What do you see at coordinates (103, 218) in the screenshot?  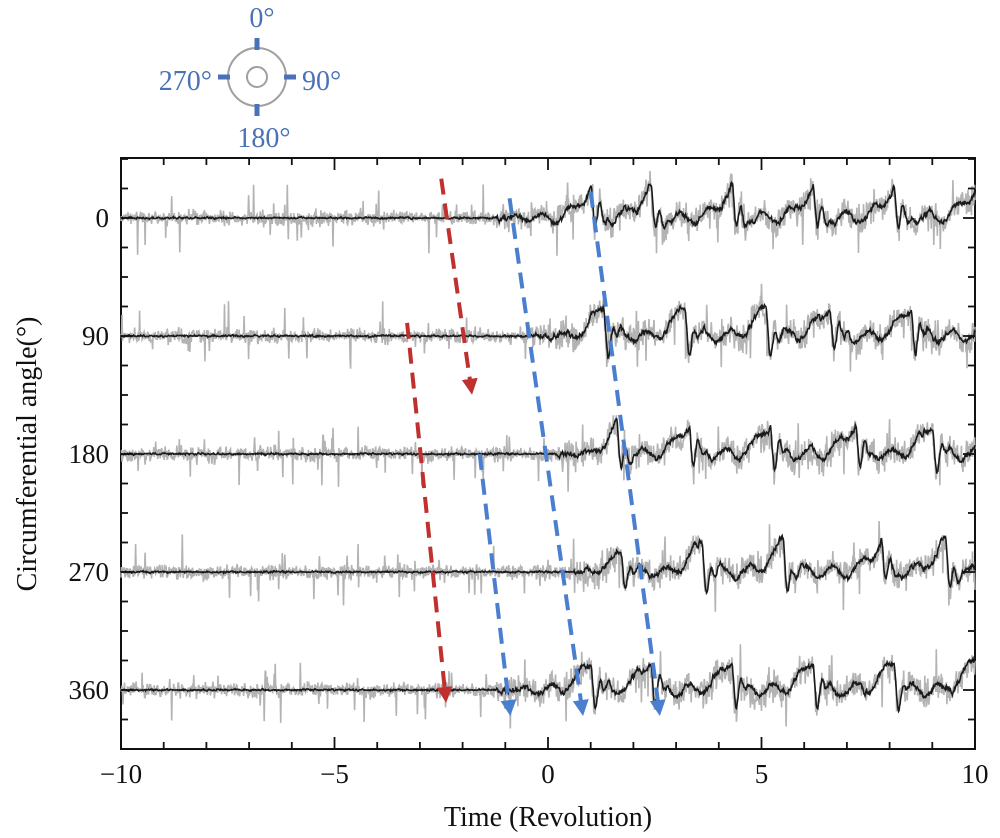 I see `y-tick-label: 0` at bounding box center [103, 218].